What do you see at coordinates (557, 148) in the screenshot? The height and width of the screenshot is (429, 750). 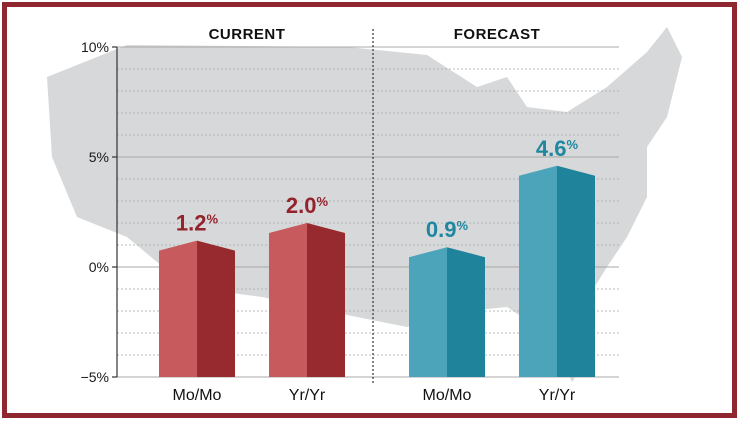 I see `bar-value-label: 4.6%` at bounding box center [557, 148].